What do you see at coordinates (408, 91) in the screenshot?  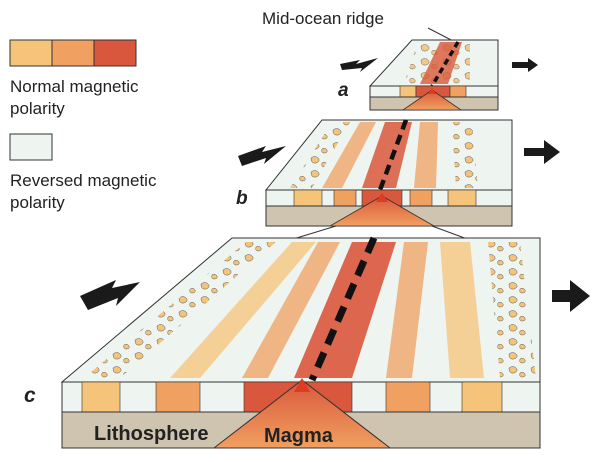 I see `block-a-crust-normal-left` at bounding box center [408, 91].